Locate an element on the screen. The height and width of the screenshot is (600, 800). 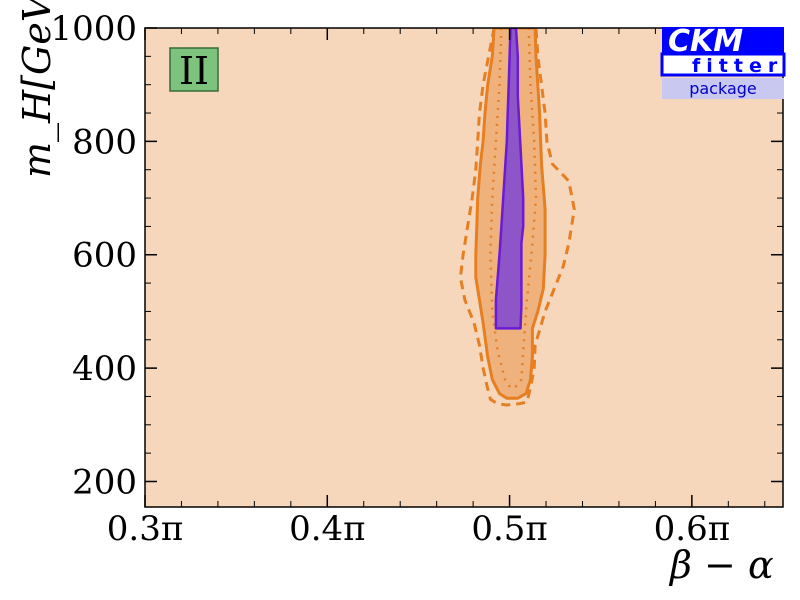
region-outer-dashed is located at coordinates (517, 217).